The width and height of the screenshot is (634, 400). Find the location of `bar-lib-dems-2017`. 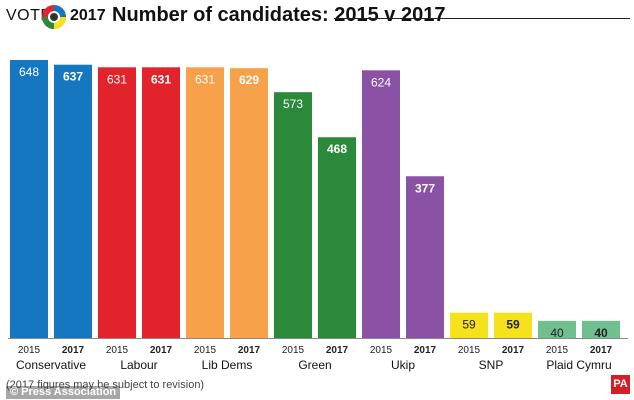

bar-lib-dems-2017 is located at coordinates (249, 203).